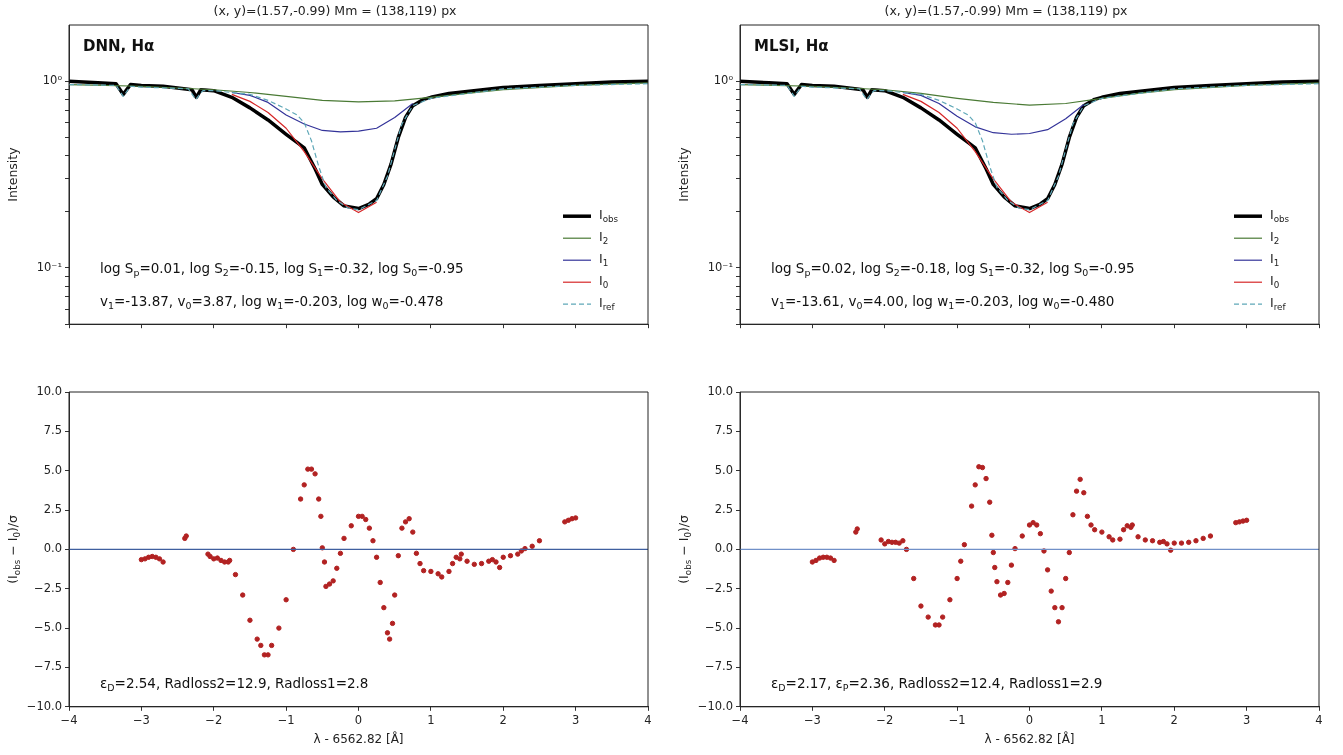 The image size is (1343, 755). I want to click on text: DNN, Hα, so click(119, 45).